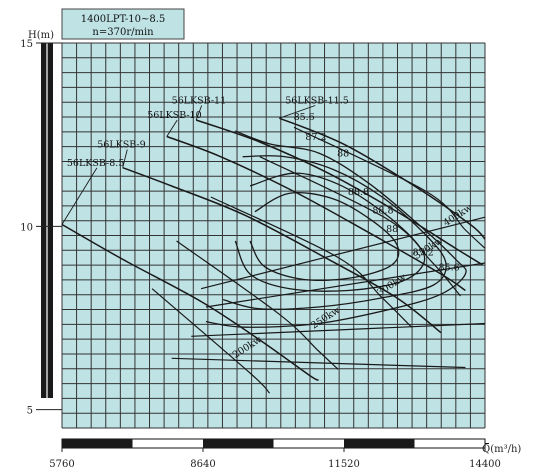 This screenshot has width=540, height=473. Describe the element at coordinates (317, 101) in the screenshot. I see `head-curve-label: 56LKSB-11.5` at that location.